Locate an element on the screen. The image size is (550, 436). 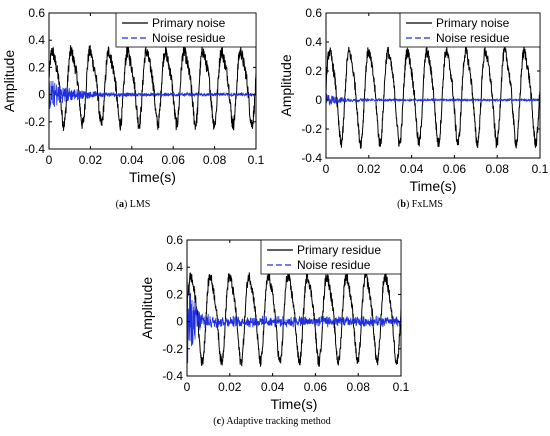
figure-caption: (b) FxLMS is located at coordinates (420, 204).